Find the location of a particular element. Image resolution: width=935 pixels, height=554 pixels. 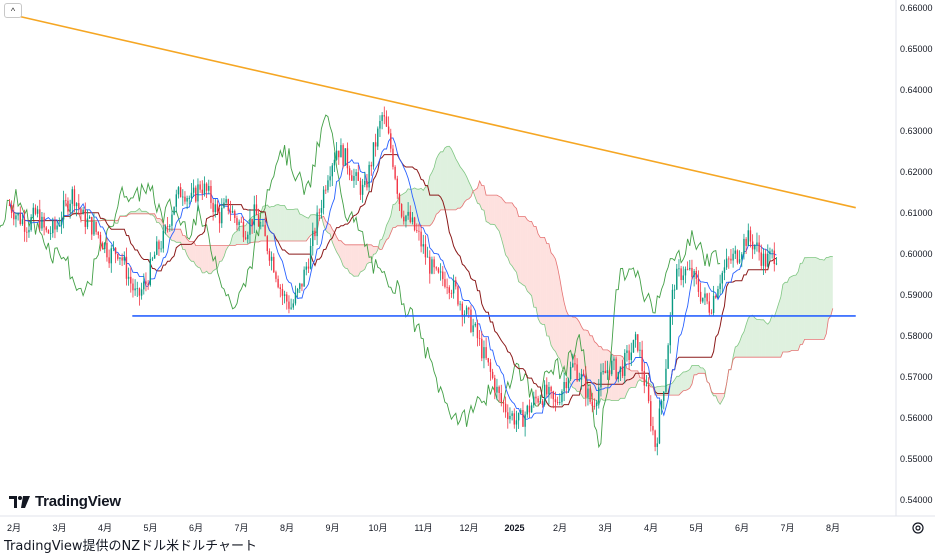

x-tick-label: 2月 is located at coordinates (560, 528).